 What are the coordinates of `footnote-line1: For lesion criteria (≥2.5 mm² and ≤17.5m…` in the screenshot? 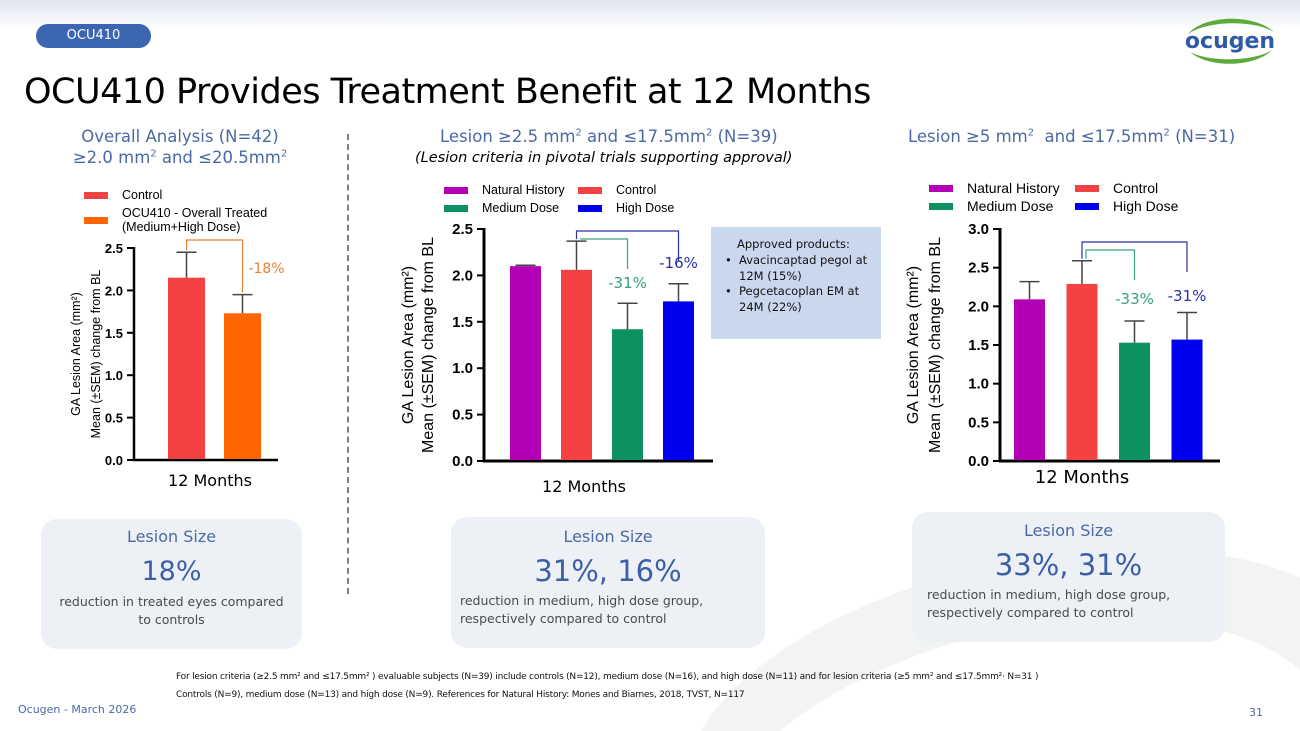 It's located at (607, 677).